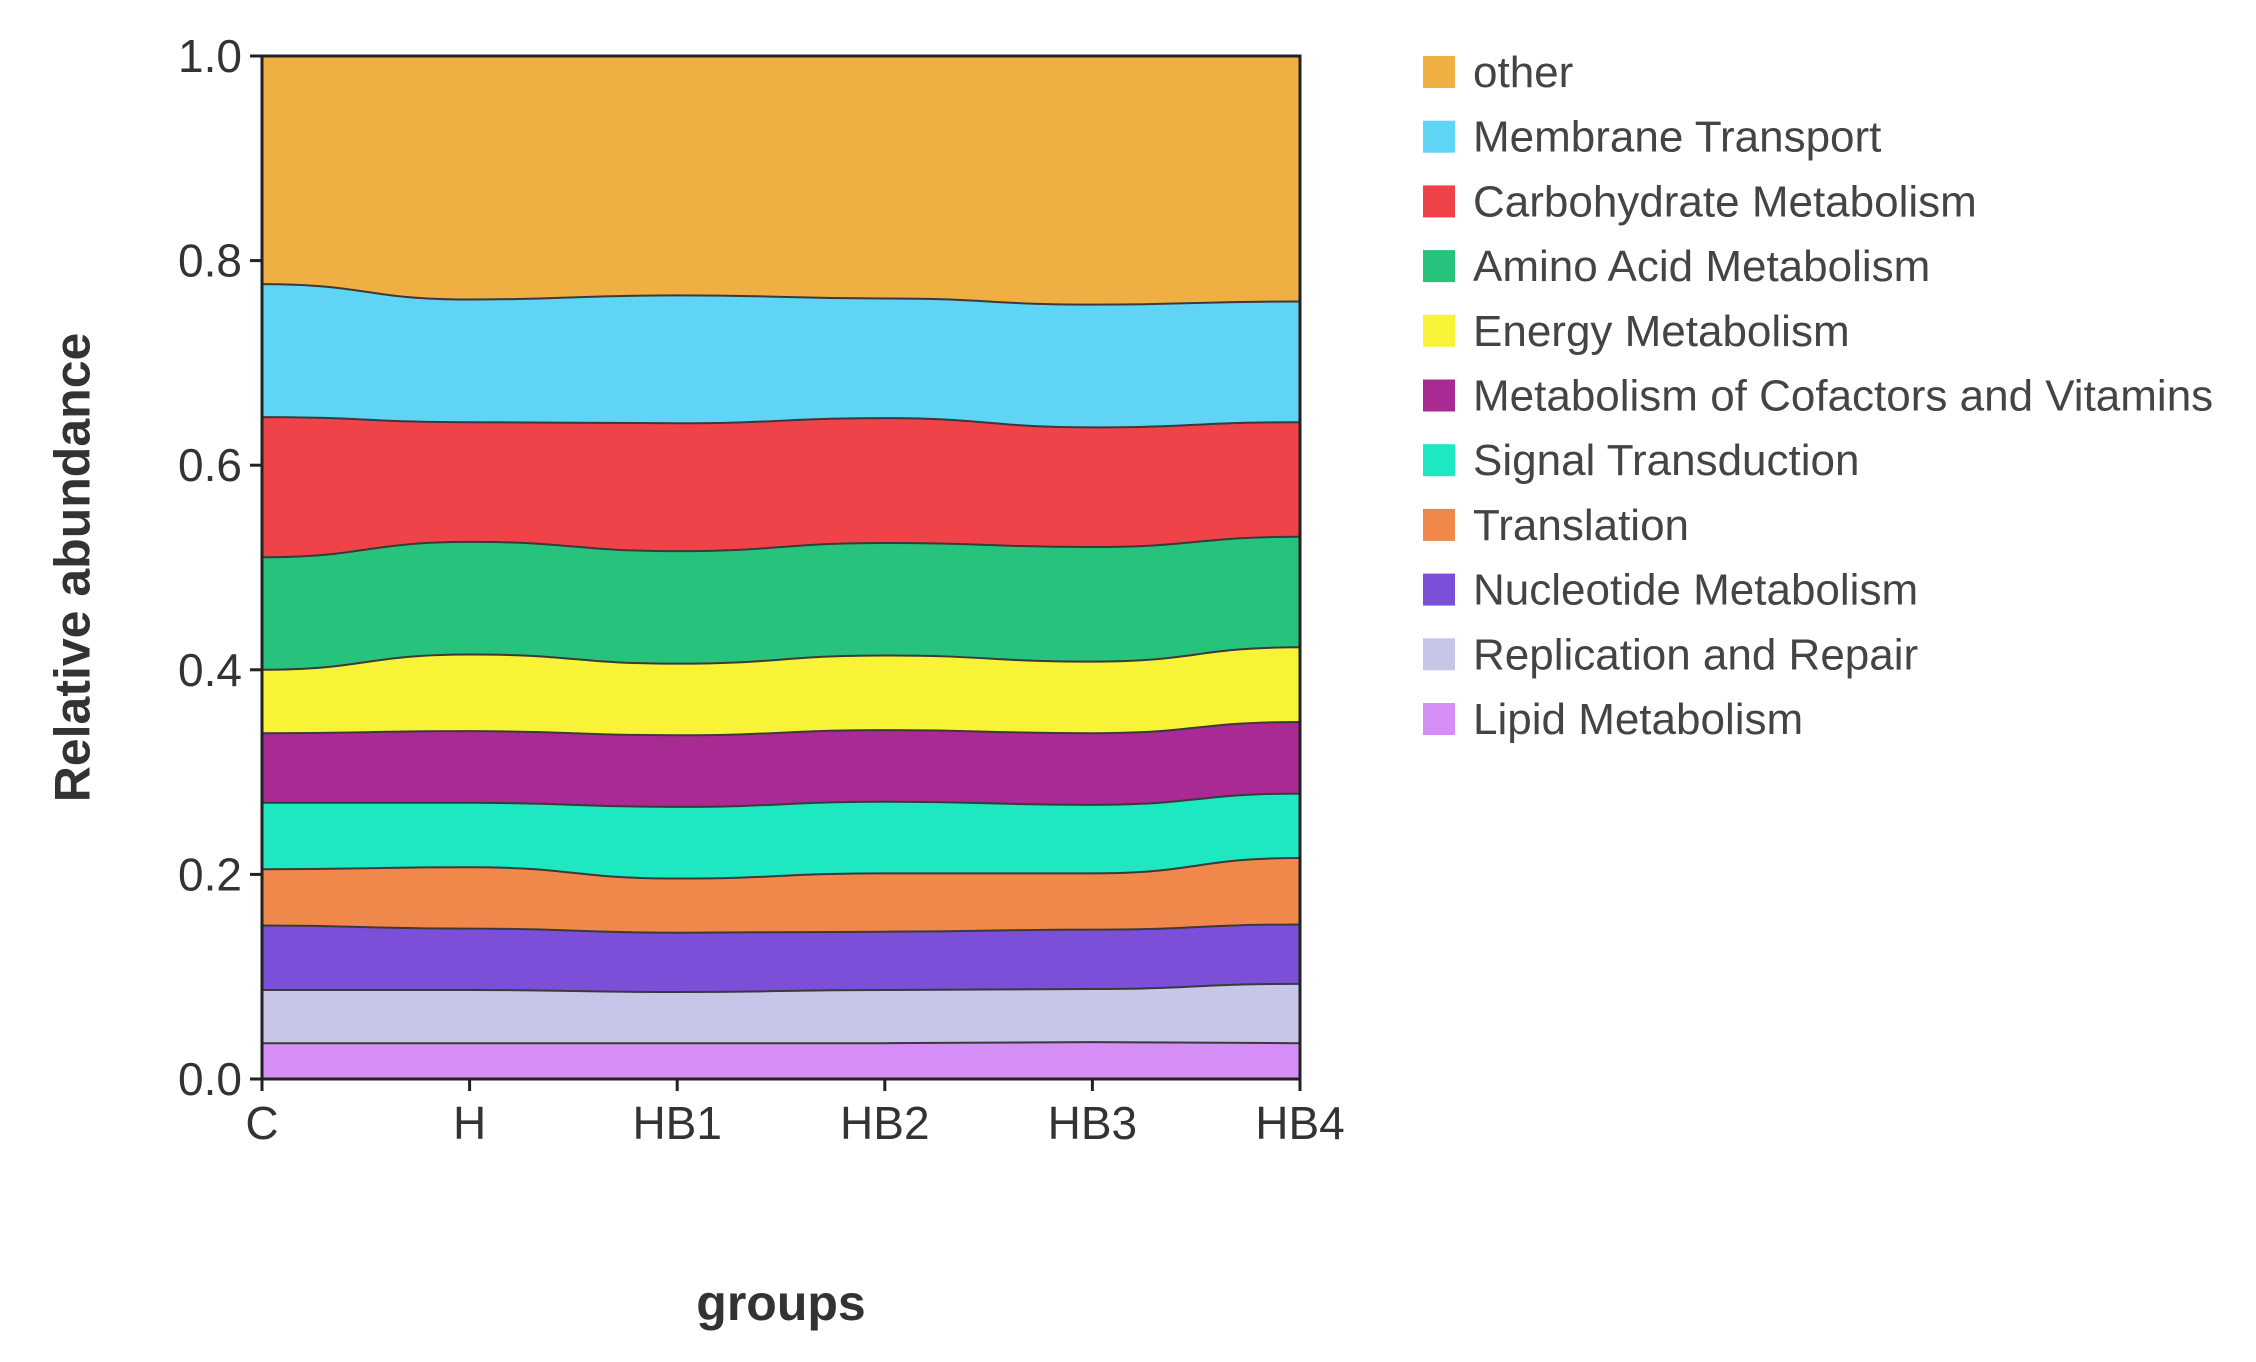 The width and height of the screenshot is (2256, 1362). I want to click on area-energy-metabolism, so click(781, 691).